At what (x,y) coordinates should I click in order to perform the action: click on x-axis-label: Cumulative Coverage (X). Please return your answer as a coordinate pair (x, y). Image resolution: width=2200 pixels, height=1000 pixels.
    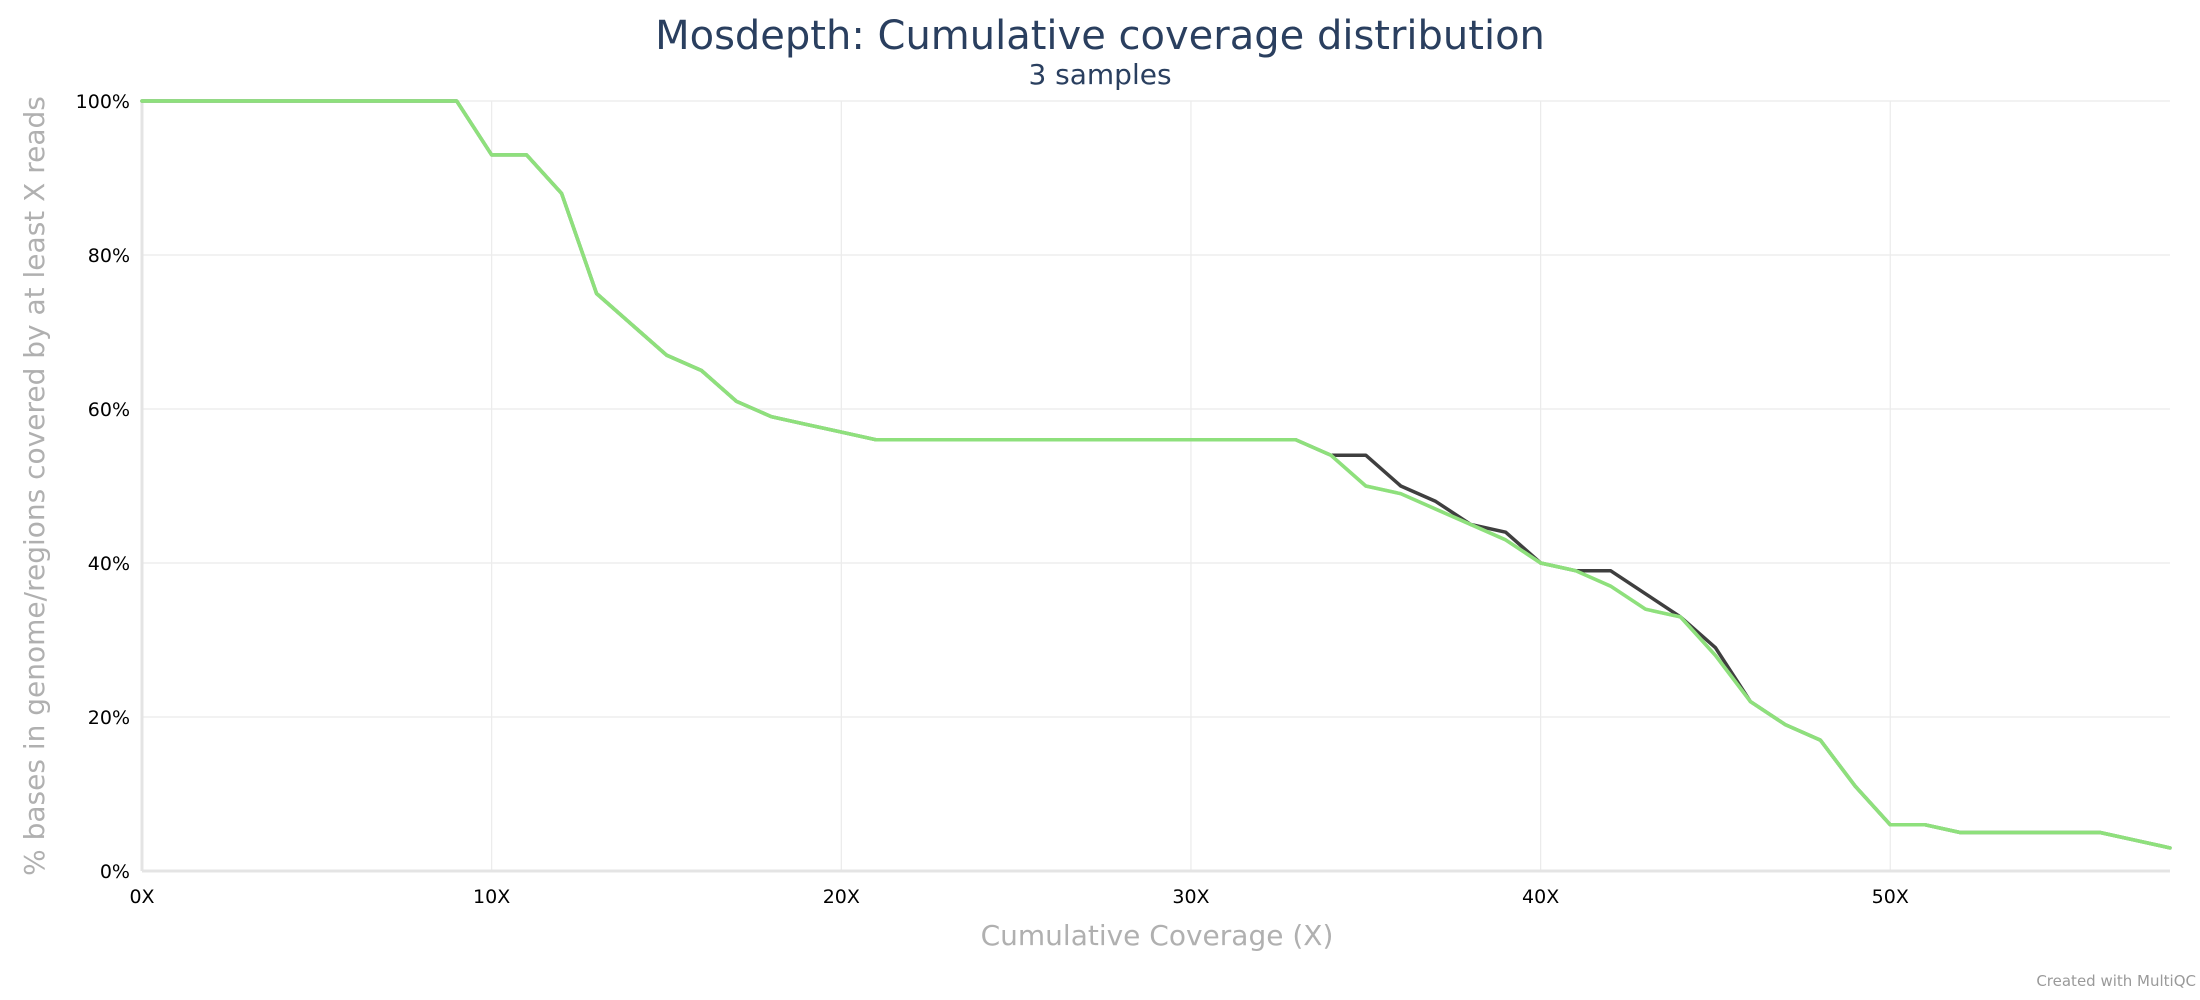
    Looking at the image, I should click on (1157, 935).